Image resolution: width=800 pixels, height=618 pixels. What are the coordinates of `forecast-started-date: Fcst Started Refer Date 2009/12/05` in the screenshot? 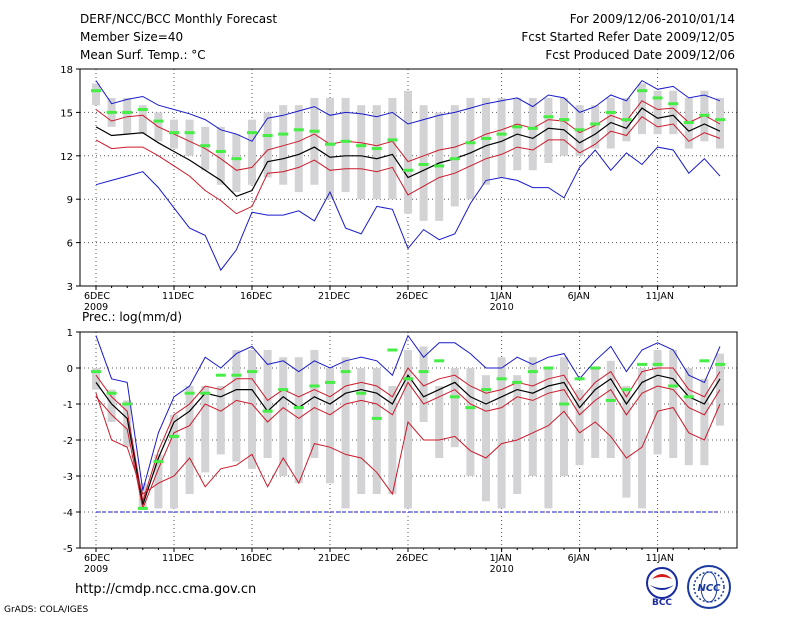 It's located at (628, 37).